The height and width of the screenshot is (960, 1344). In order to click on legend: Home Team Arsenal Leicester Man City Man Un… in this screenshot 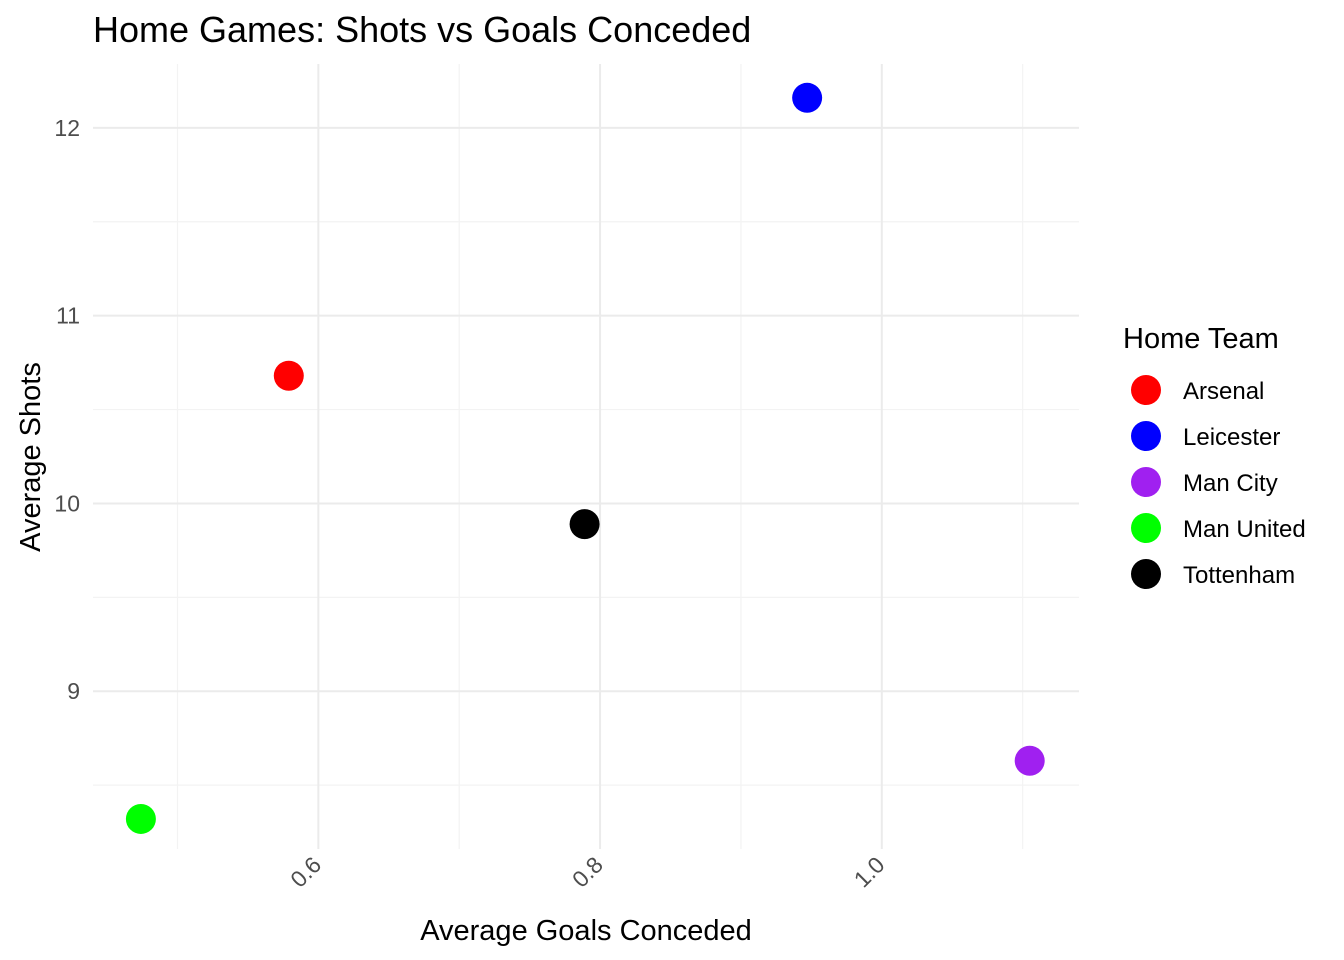, I will do `click(1214, 456)`.